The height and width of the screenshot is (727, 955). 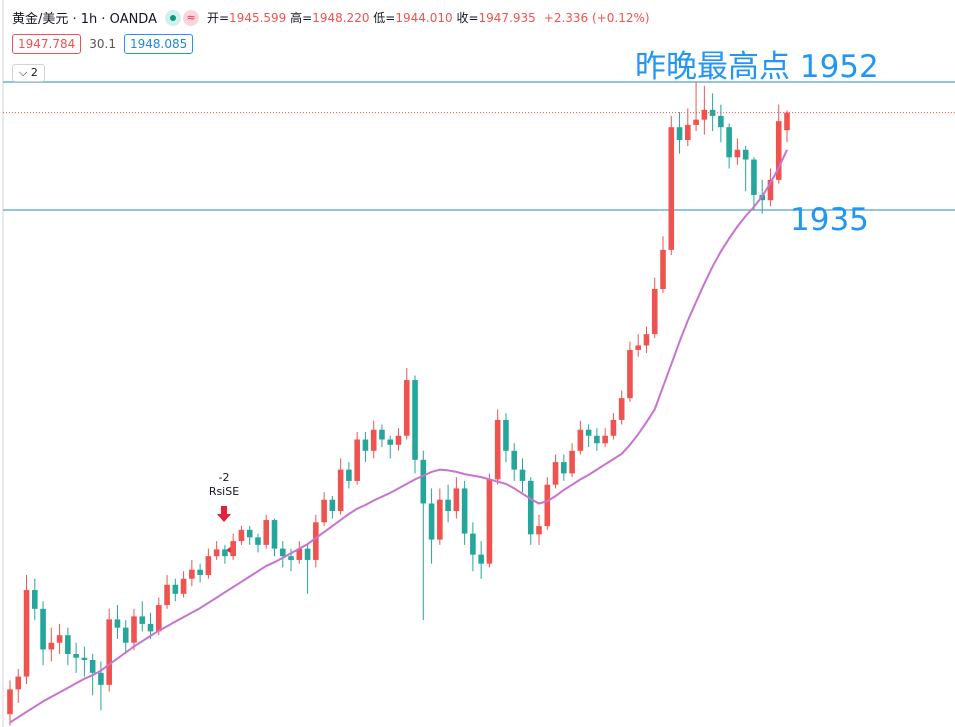 What do you see at coordinates (596, 17) in the screenshot?
I see `change: +2.336 (+0.12%)` at bounding box center [596, 17].